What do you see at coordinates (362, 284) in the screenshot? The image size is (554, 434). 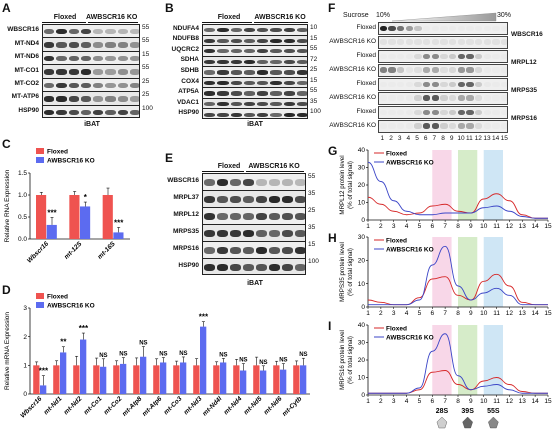 I see `y-tick-label: 10` at bounding box center [362, 284].